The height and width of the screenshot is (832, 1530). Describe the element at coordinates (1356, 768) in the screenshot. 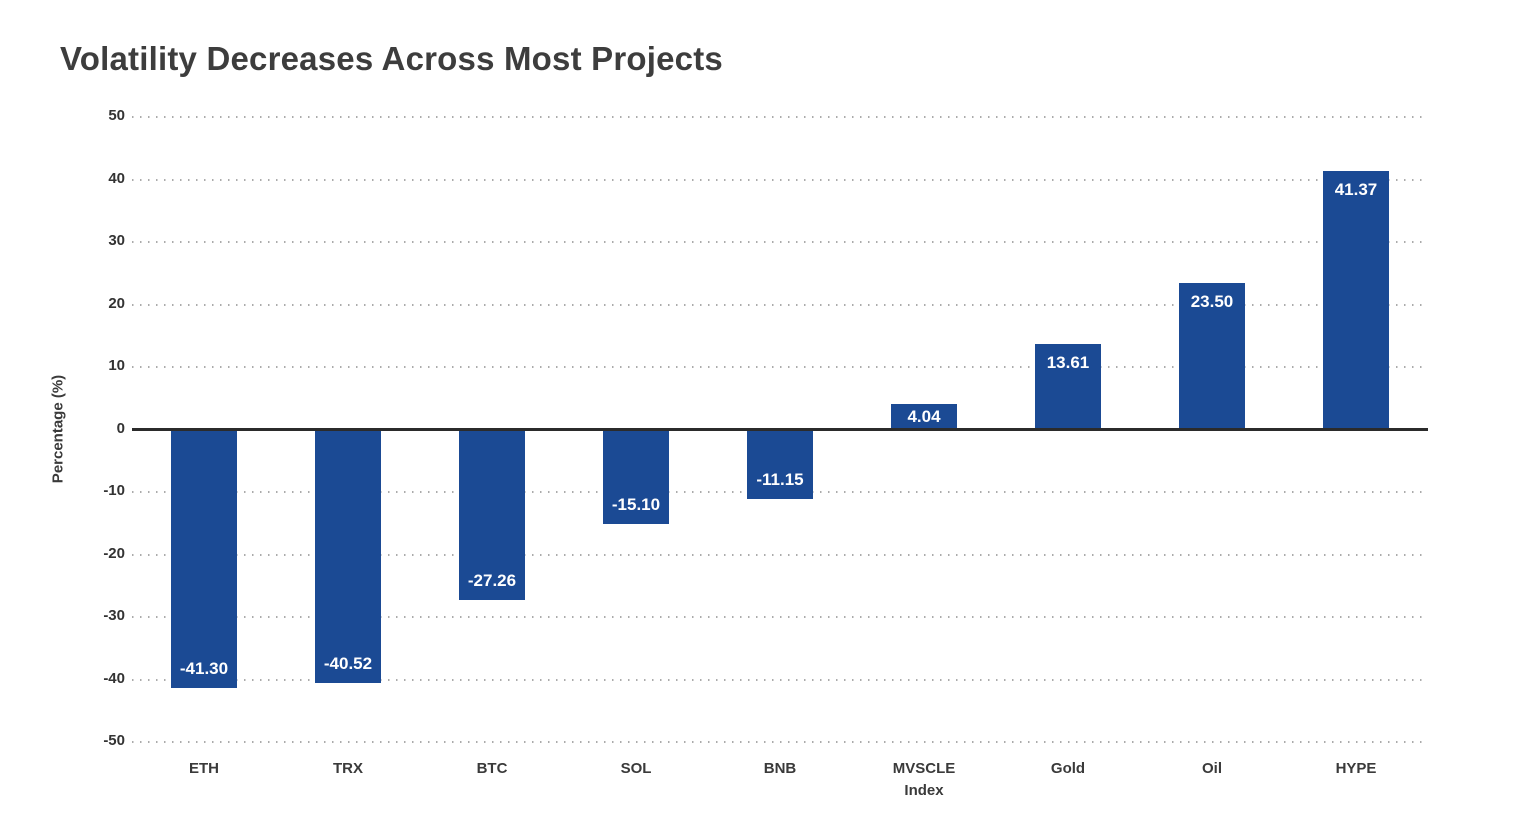

I see `x-tick-label-hype: HYPE` at that location.